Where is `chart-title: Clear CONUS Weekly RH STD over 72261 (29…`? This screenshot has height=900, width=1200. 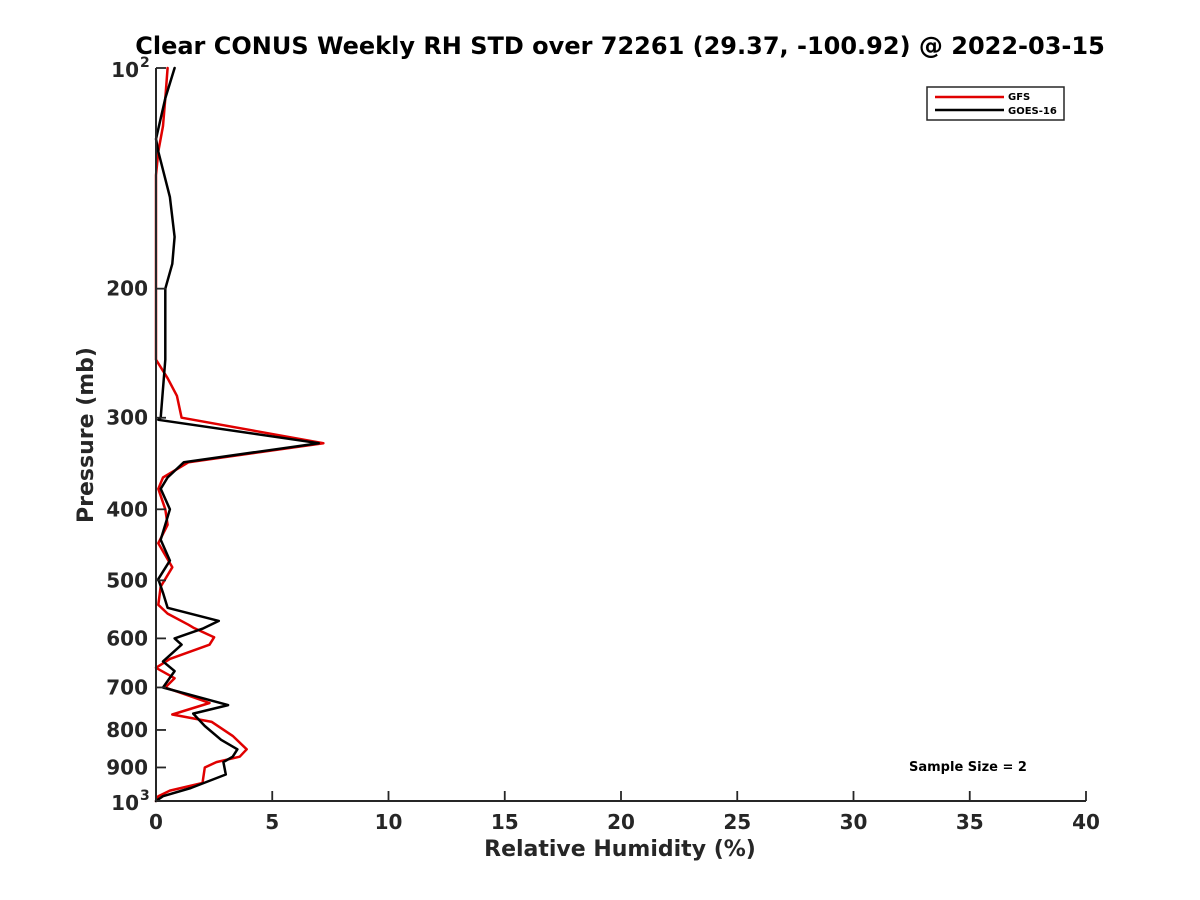
chart-title: Clear CONUS Weekly RH STD over 72261 (29… is located at coordinates (620, 46).